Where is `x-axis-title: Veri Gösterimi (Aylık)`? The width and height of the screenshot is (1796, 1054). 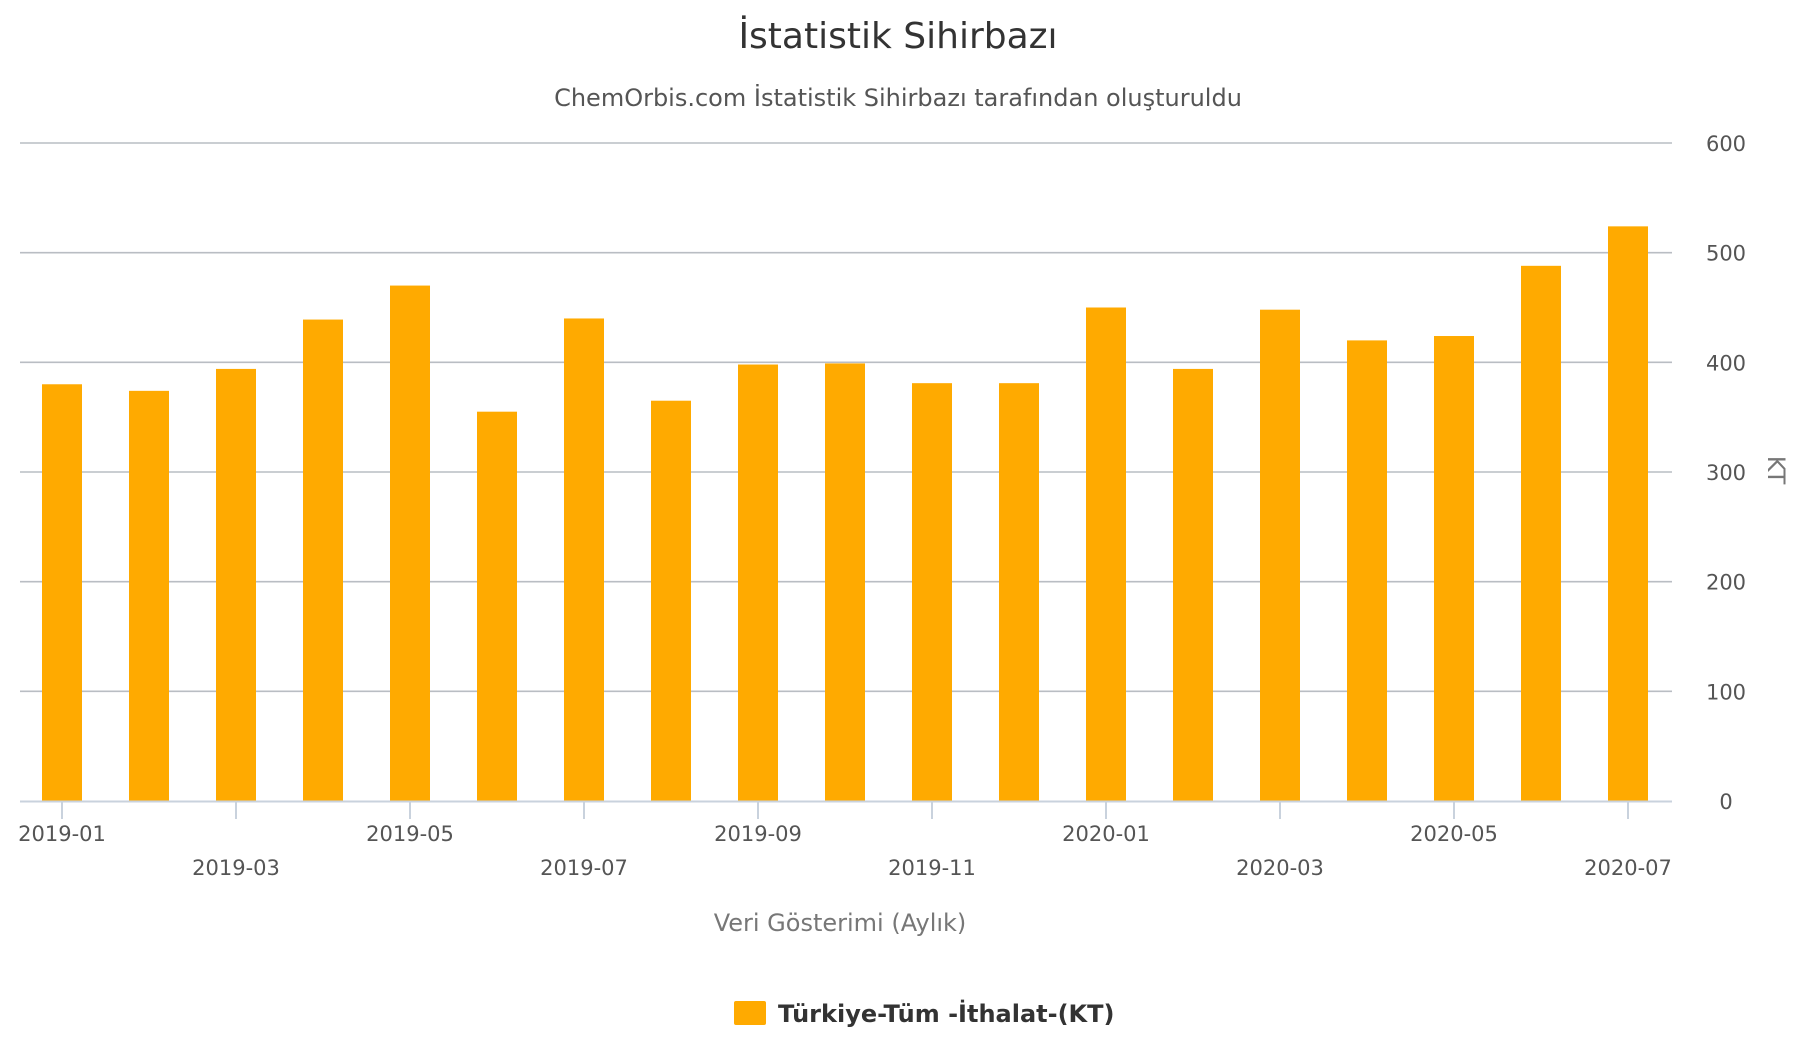
x-axis-title: Veri Gösterimi (Aylık) is located at coordinates (840, 923).